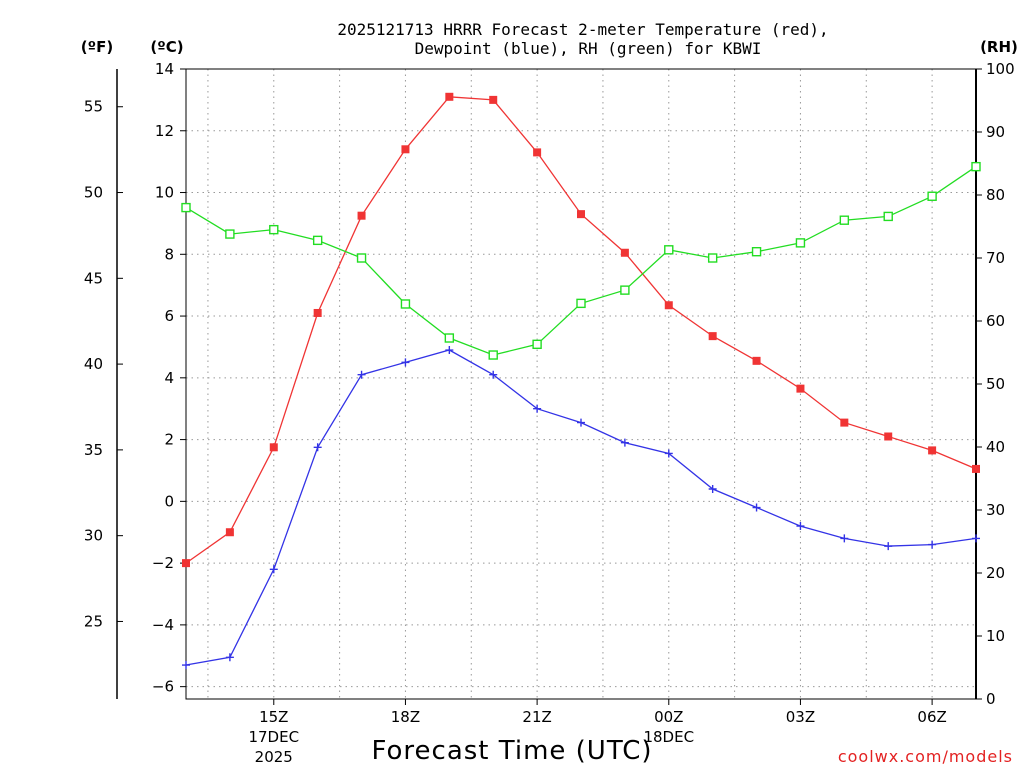 This screenshot has height=768, width=1024. What do you see at coordinates (1000, 69) in the screenshot?
I see `rh-tick-label: 100` at bounding box center [1000, 69].